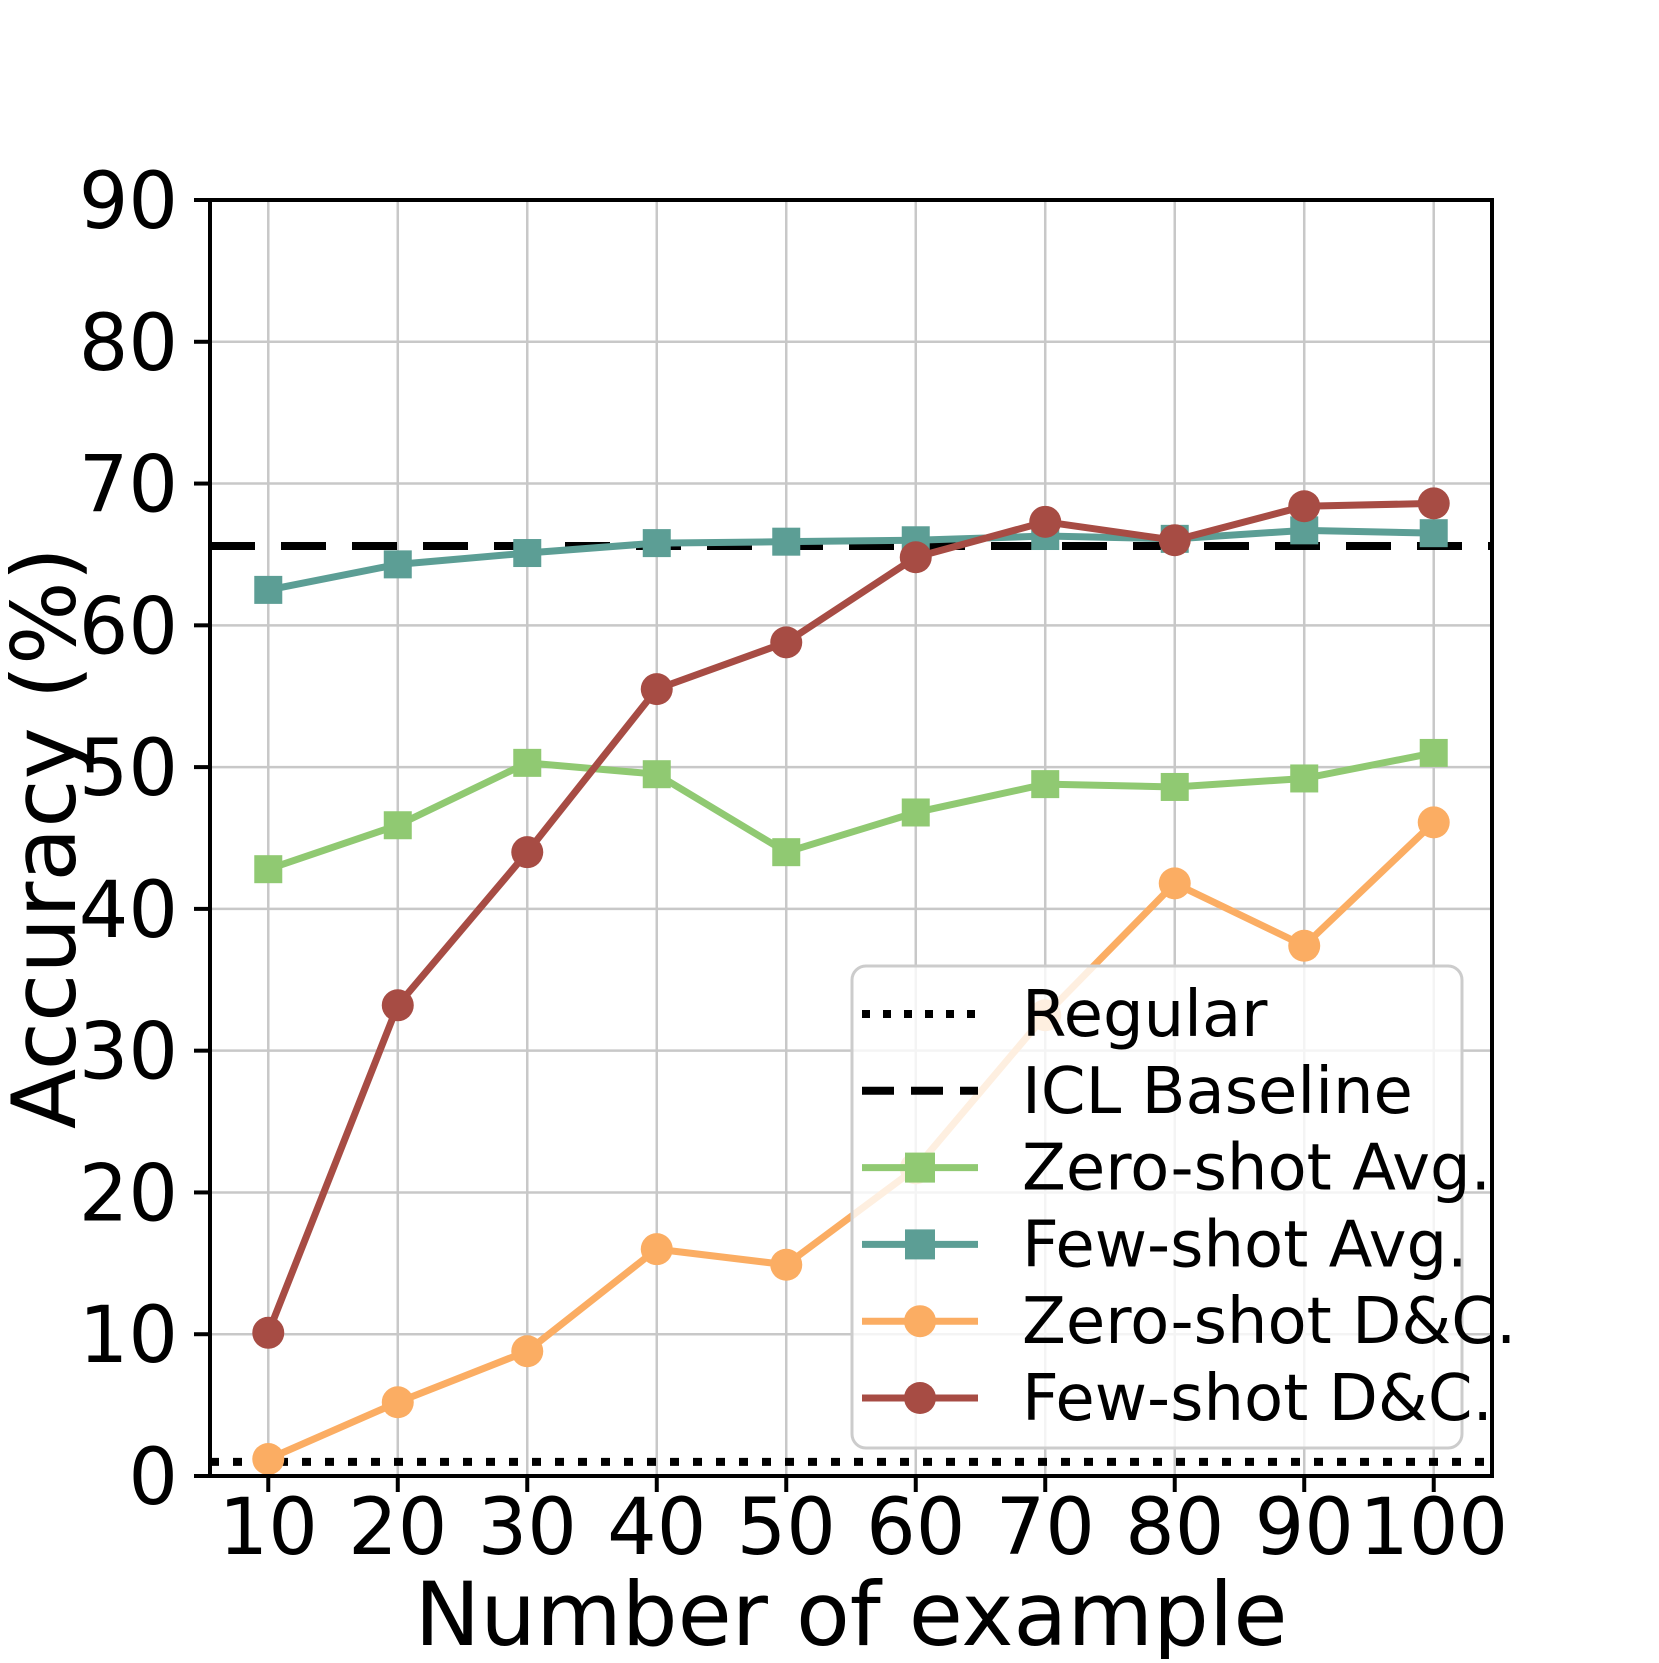 This screenshot has width=1659, height=1663. Describe the element at coordinates (1433, 1528) in the screenshot. I see `x-tick-label-100: 100` at that location.